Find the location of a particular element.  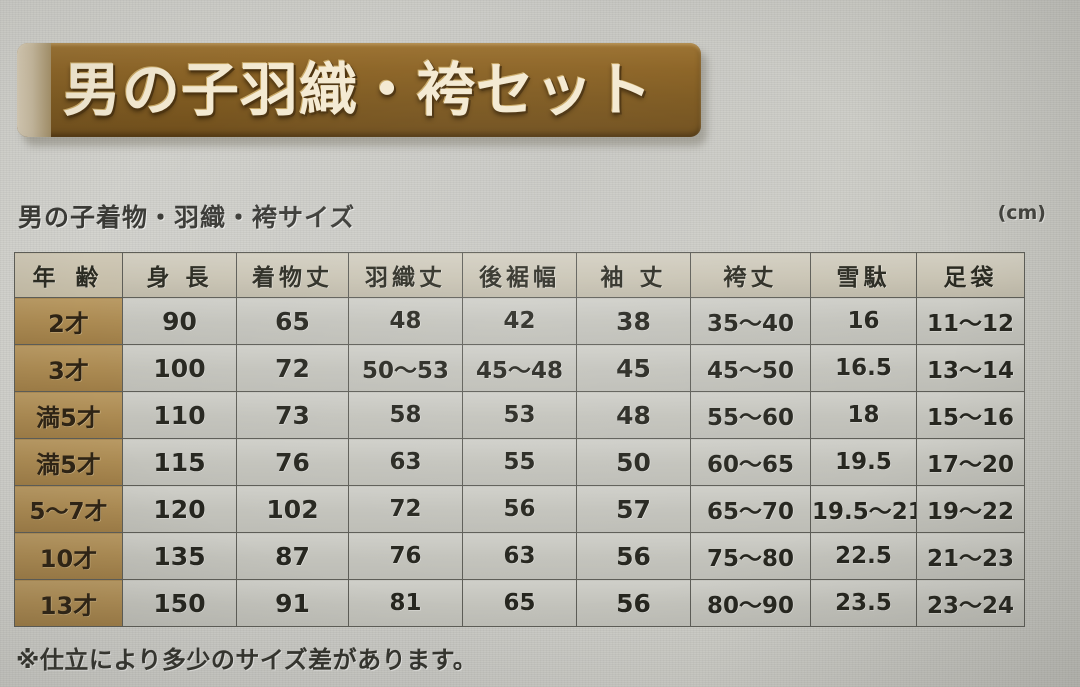

cell-kimono-length: 73 is located at coordinates (292, 415).